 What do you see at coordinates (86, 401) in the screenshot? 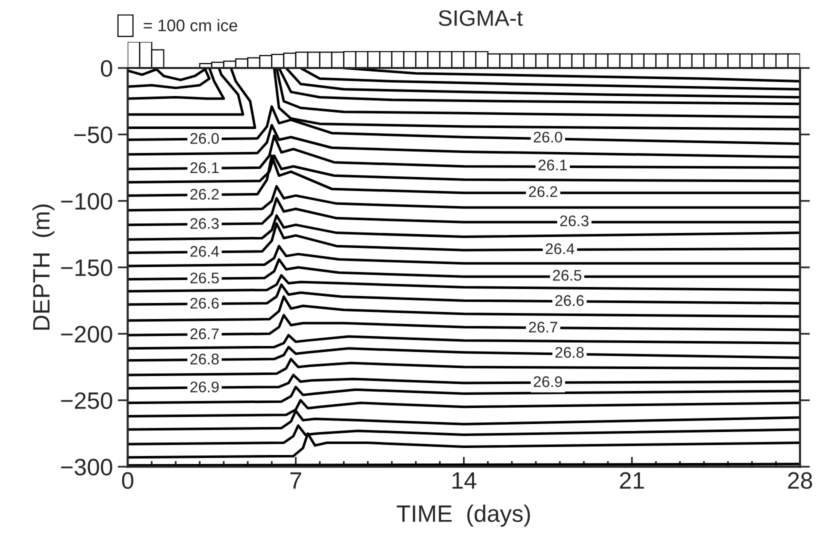
I see `y-tick-label: −250` at bounding box center [86, 401].